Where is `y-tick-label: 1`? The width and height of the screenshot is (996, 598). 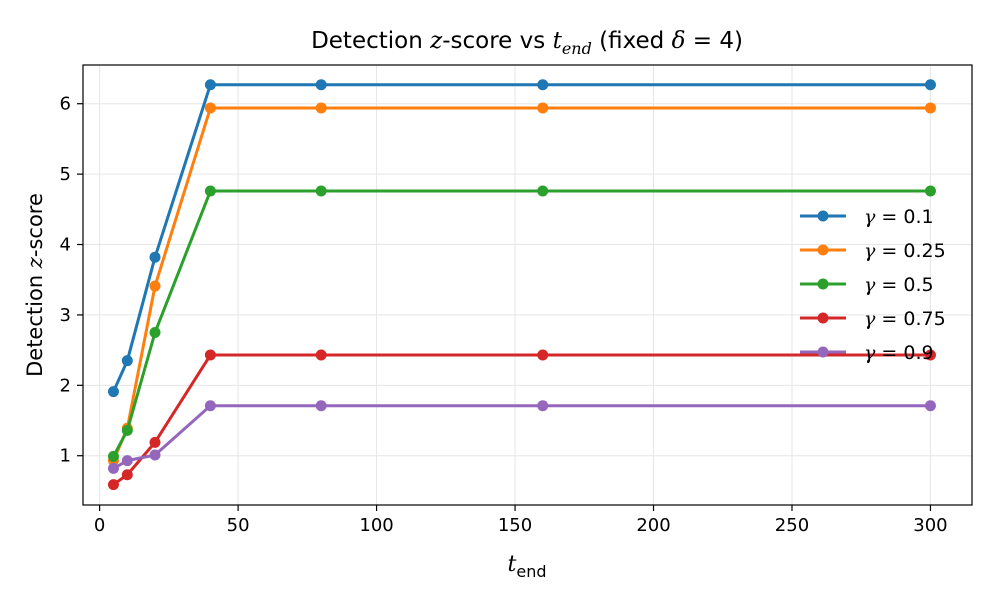 y-tick-label: 1 is located at coordinates (65, 456).